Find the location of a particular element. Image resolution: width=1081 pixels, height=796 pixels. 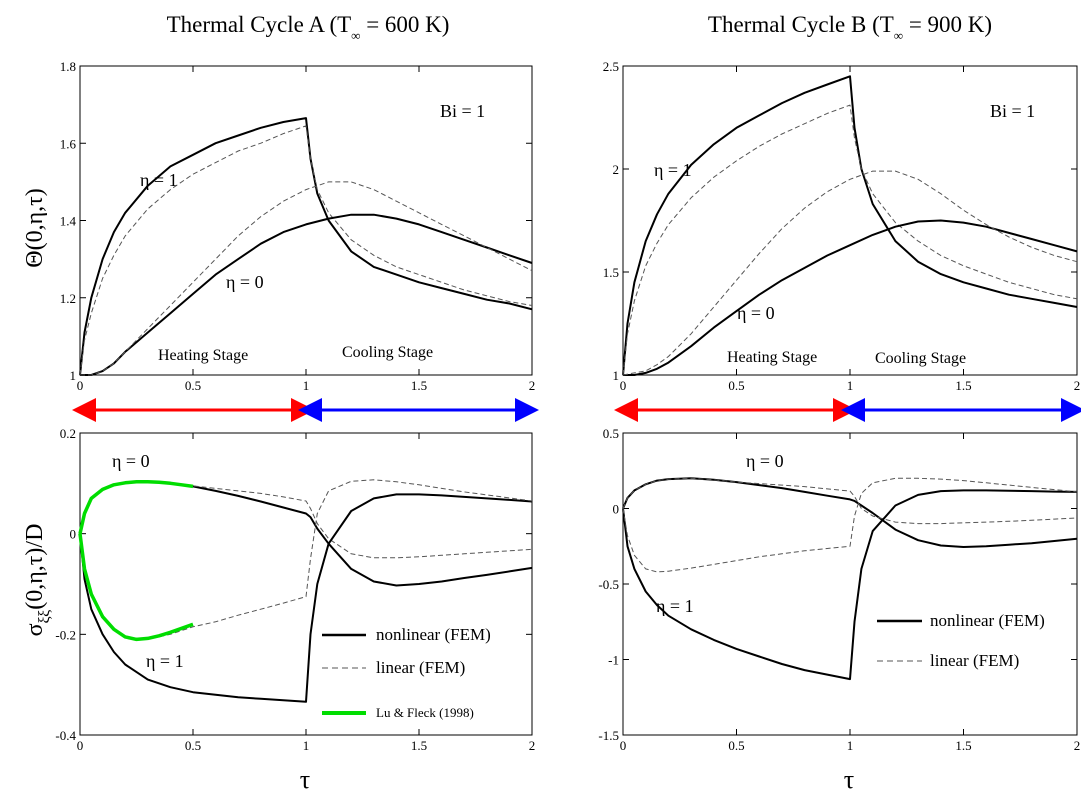

legend-a-linear-label: linear (FEM) is located at coordinates (420, 667).